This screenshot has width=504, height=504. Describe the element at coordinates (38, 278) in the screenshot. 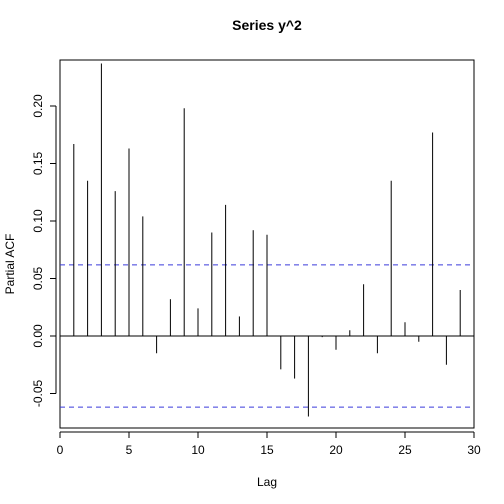

I see `y-tick-label: 0.05` at that location.